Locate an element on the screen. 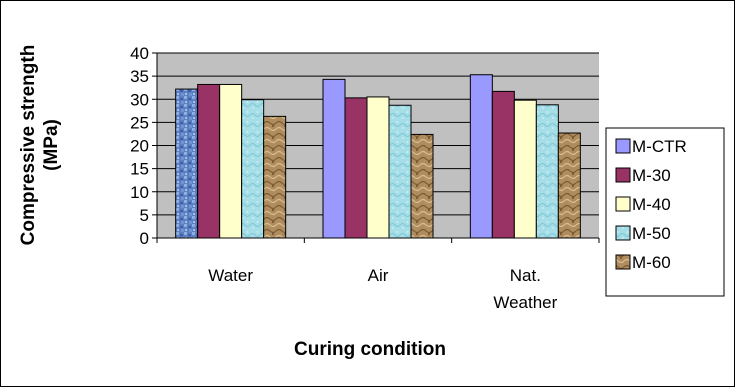 This screenshot has width=735, height=392. x-category-label: Air is located at coordinates (378, 275).